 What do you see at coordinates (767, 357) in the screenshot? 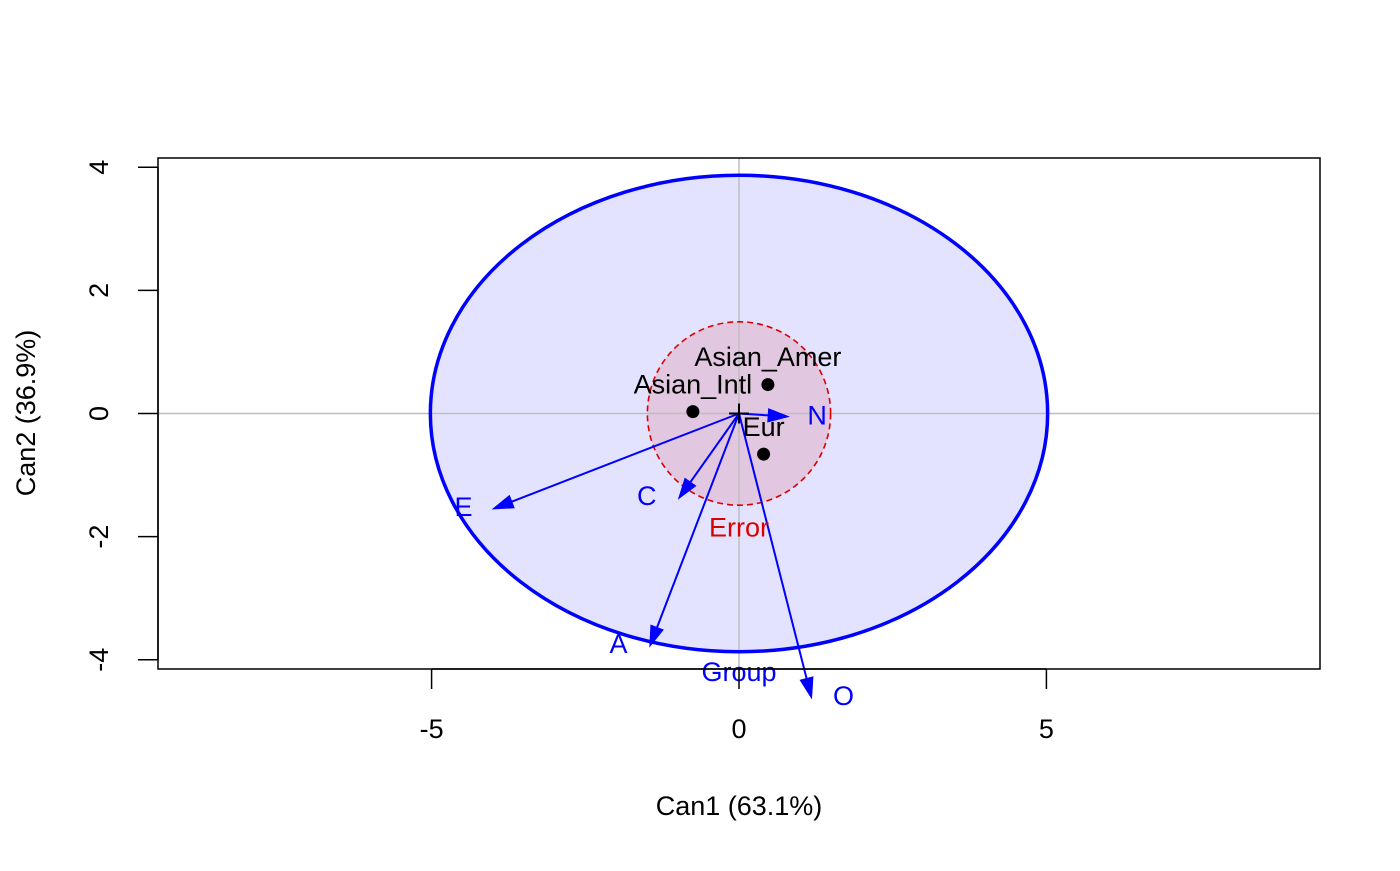
I see `point-asian-amer-label: Asian_Amer` at bounding box center [767, 357].